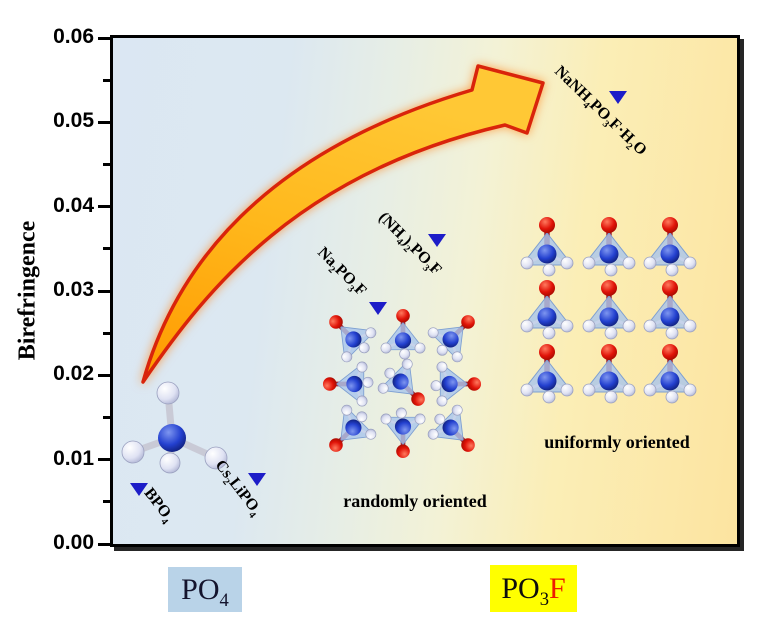 The height and width of the screenshot is (629, 780). Describe the element at coordinates (437, 241) in the screenshot. I see `data-marker-(NH4)2PO3F` at that location.